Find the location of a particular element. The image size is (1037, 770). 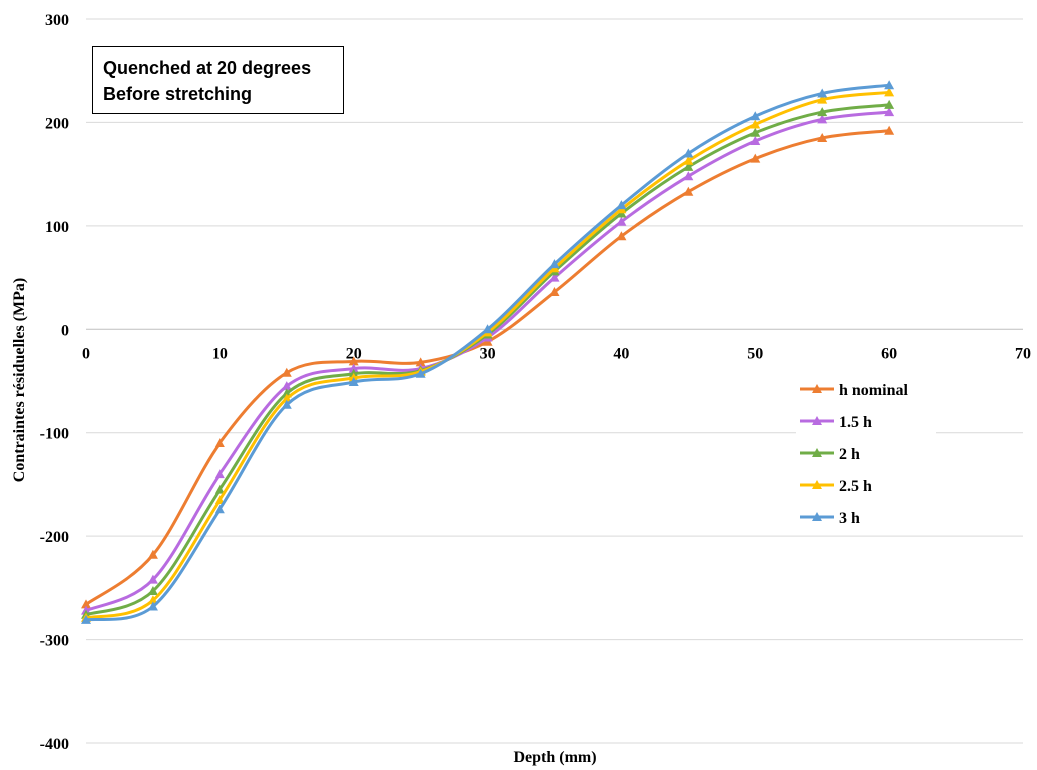

y-tick-label: 300 is located at coordinates (57, 20).